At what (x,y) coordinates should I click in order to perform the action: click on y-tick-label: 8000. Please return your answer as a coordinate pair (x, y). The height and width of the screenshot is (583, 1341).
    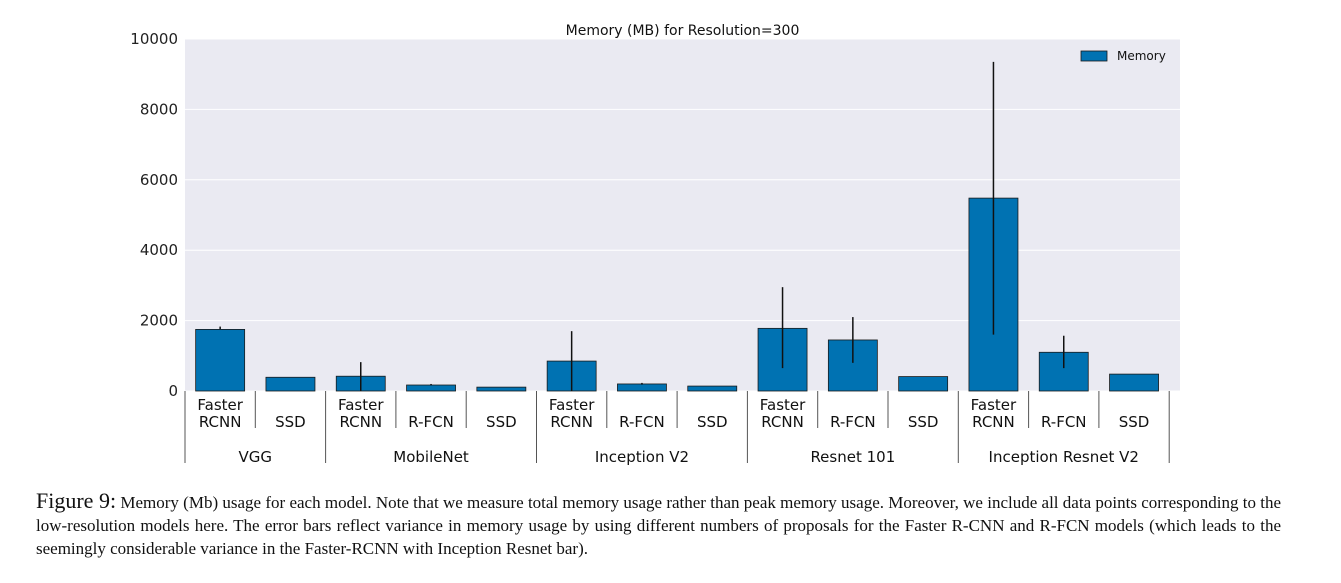
    Looking at the image, I should click on (159, 109).